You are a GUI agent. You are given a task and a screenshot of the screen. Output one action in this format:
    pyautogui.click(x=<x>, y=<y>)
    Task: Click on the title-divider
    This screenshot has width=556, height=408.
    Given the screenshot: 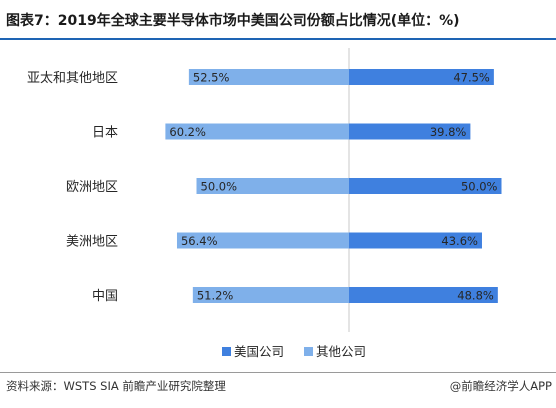 What is the action you would take?
    pyautogui.click(x=278, y=39)
    